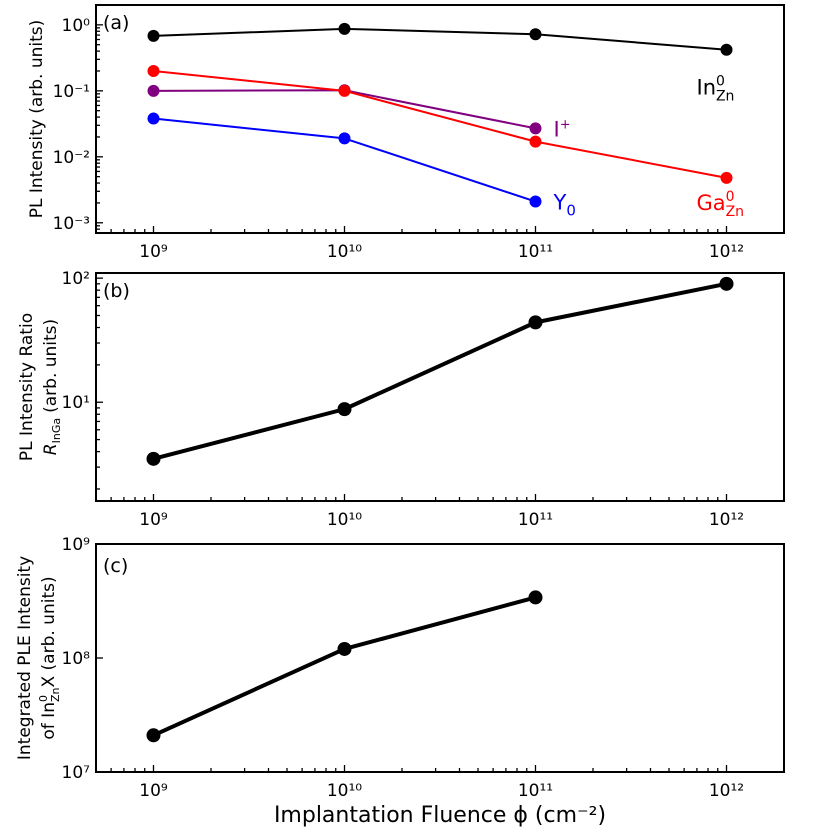  What do you see at coordinates (37, 119) in the screenshot?
I see `panel-a-ylabel: PL Intensity (arb. units)` at bounding box center [37, 119].